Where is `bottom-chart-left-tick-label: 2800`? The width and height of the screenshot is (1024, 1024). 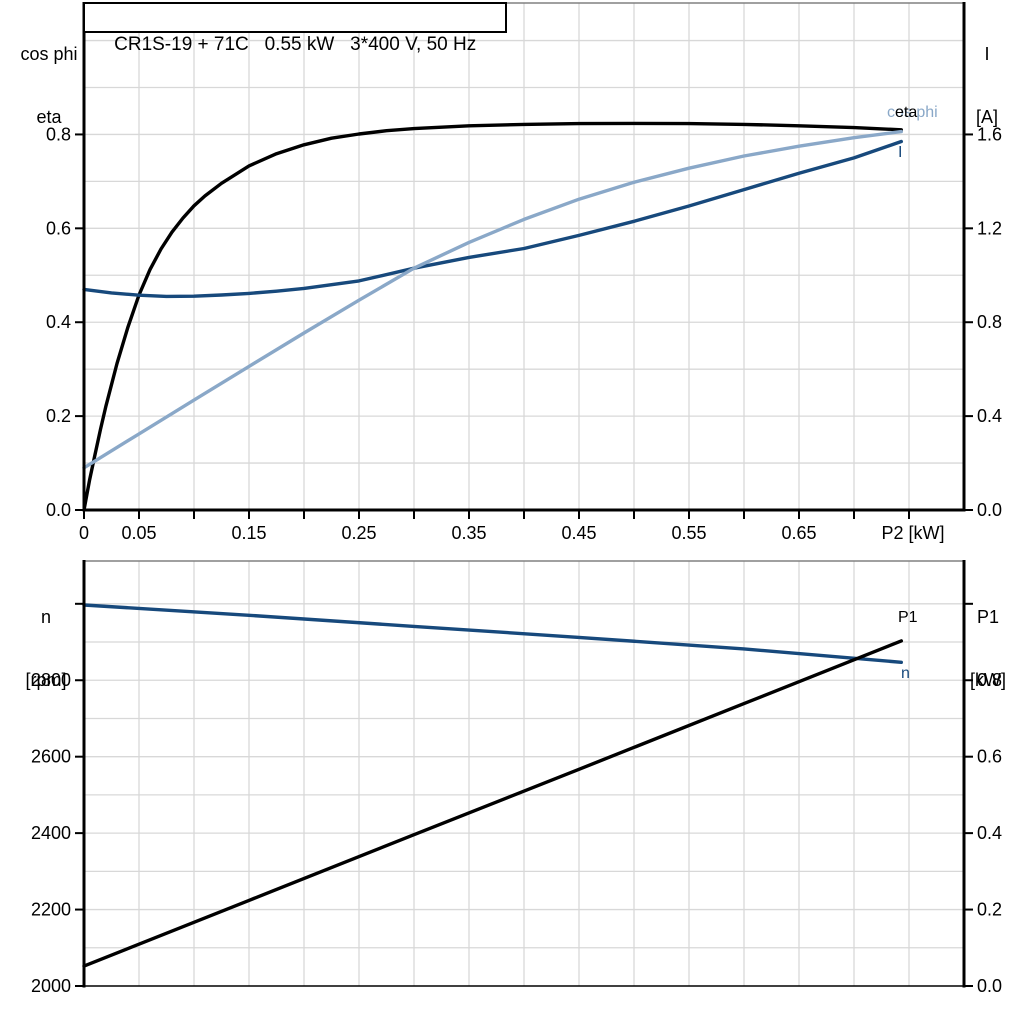
bottom-chart-left-tick-label: 2800 is located at coordinates (51, 680).